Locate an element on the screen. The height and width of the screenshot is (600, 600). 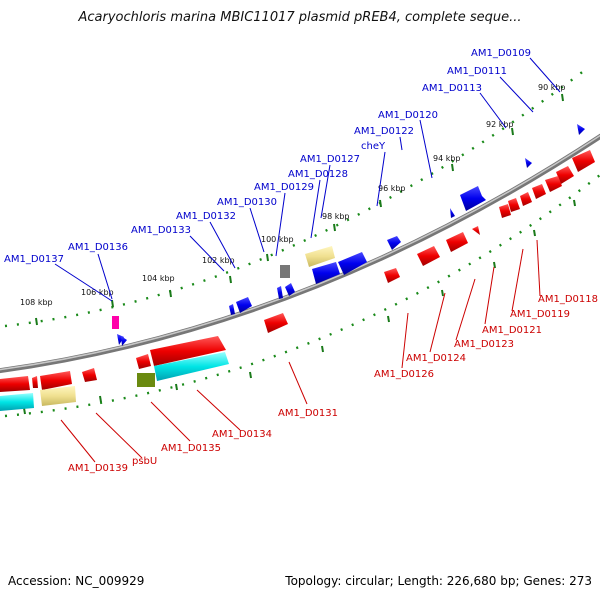
gene-label: AM1_D0120 is located at coordinates (408, 115).